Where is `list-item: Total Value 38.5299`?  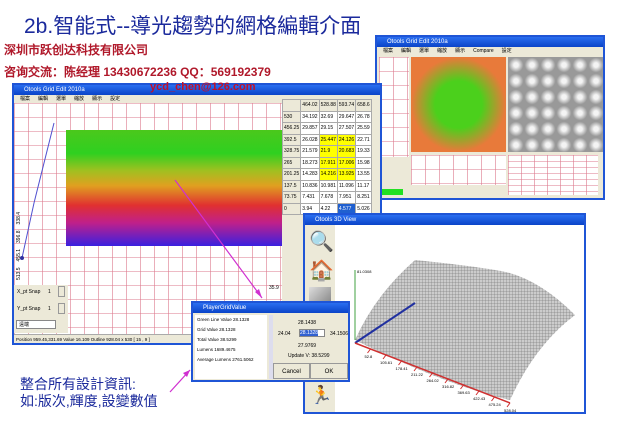 list-item: Total Value 38.5299 is located at coordinates (217, 339).